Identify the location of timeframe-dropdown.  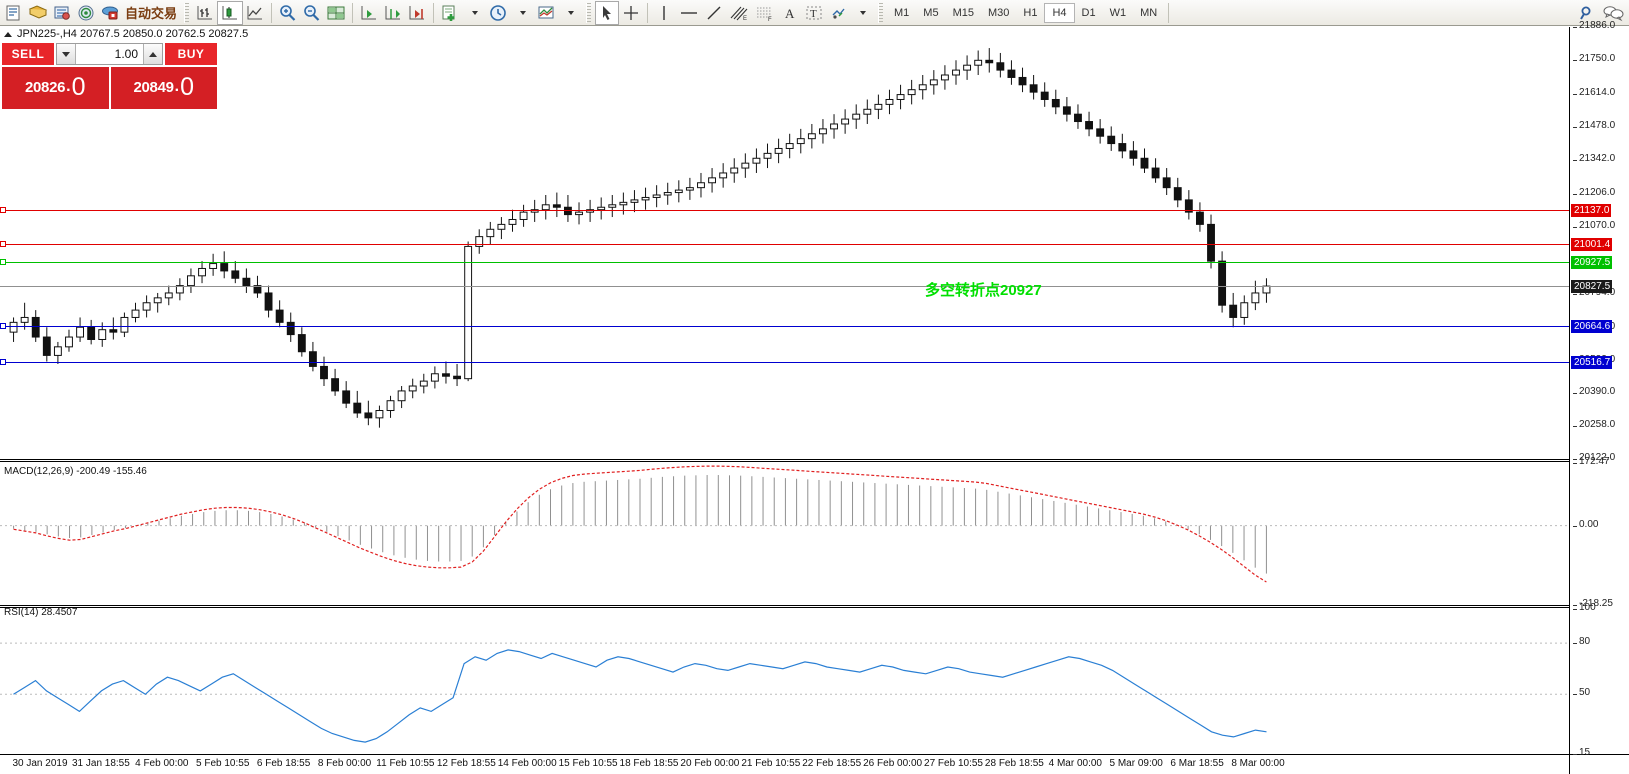
(522, 13).